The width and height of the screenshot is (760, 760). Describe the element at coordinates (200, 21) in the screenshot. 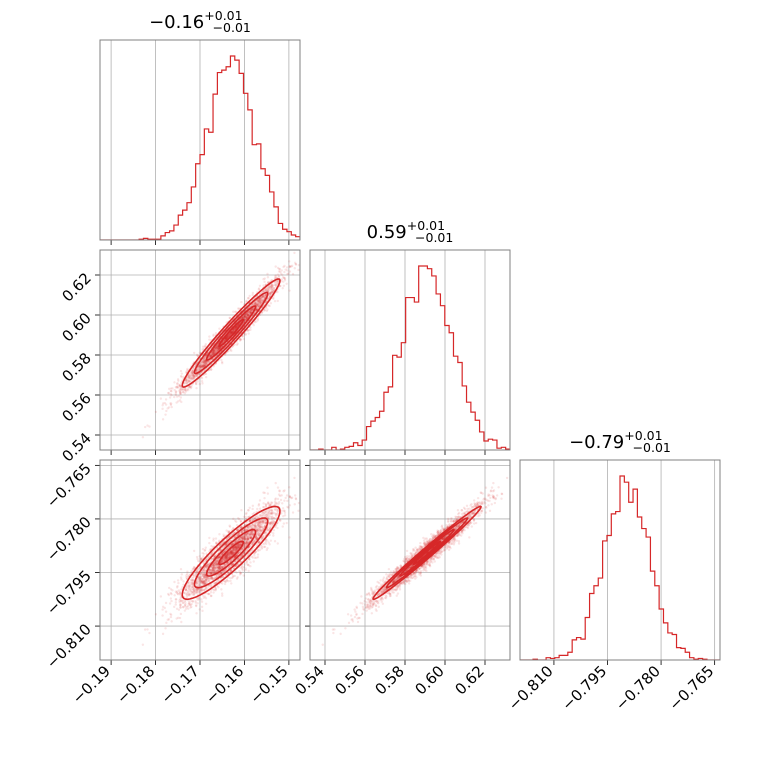

I see `panel-title-p0: −0.16+0.01 −0.01` at that location.